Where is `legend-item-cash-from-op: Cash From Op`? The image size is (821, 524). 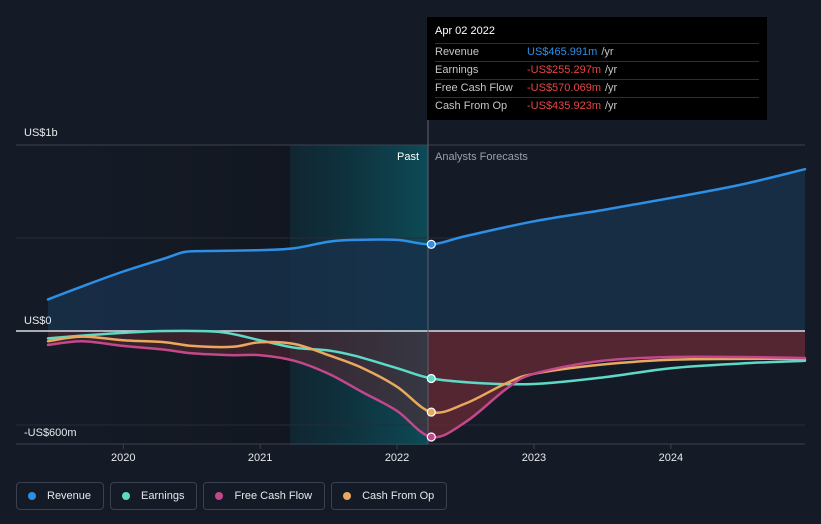 legend-item-cash-from-op: Cash From Op is located at coordinates (389, 496).